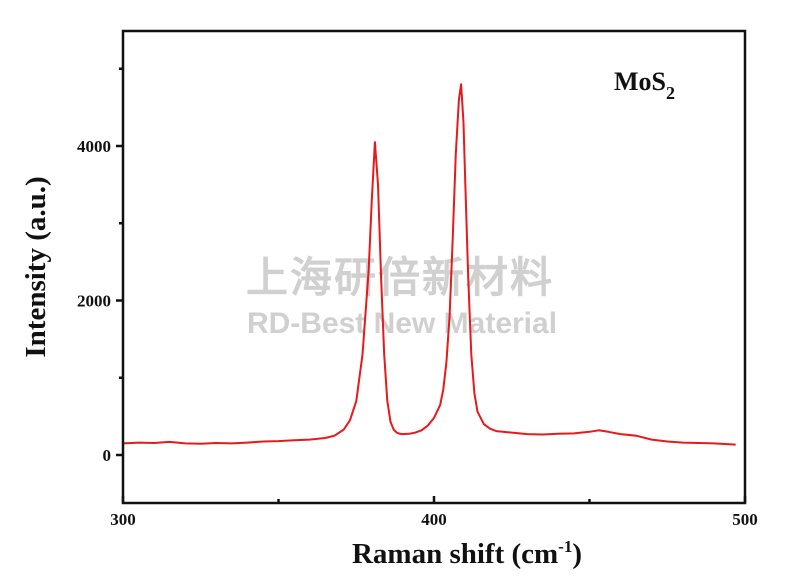  Describe the element at coordinates (434, 499) in the screenshot. I see `x-axis-ticks` at that location.